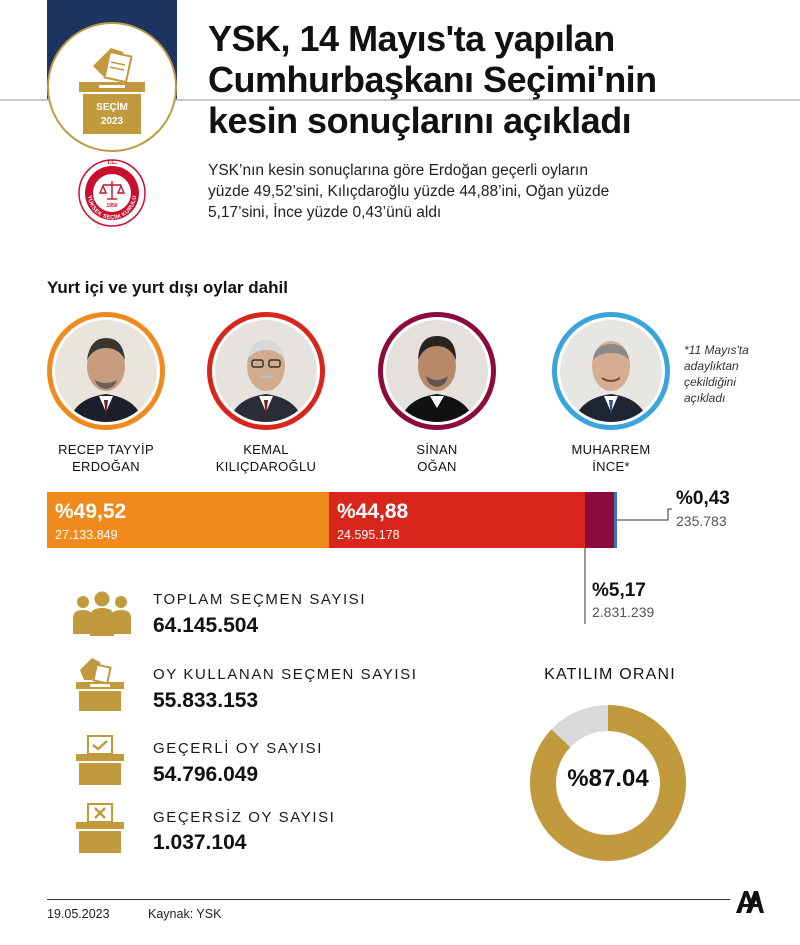 The height and width of the screenshot is (945, 800). What do you see at coordinates (420, 120) in the screenshot?
I see `title-line-3: kesin sonuçlarını açıkladı` at bounding box center [420, 120].